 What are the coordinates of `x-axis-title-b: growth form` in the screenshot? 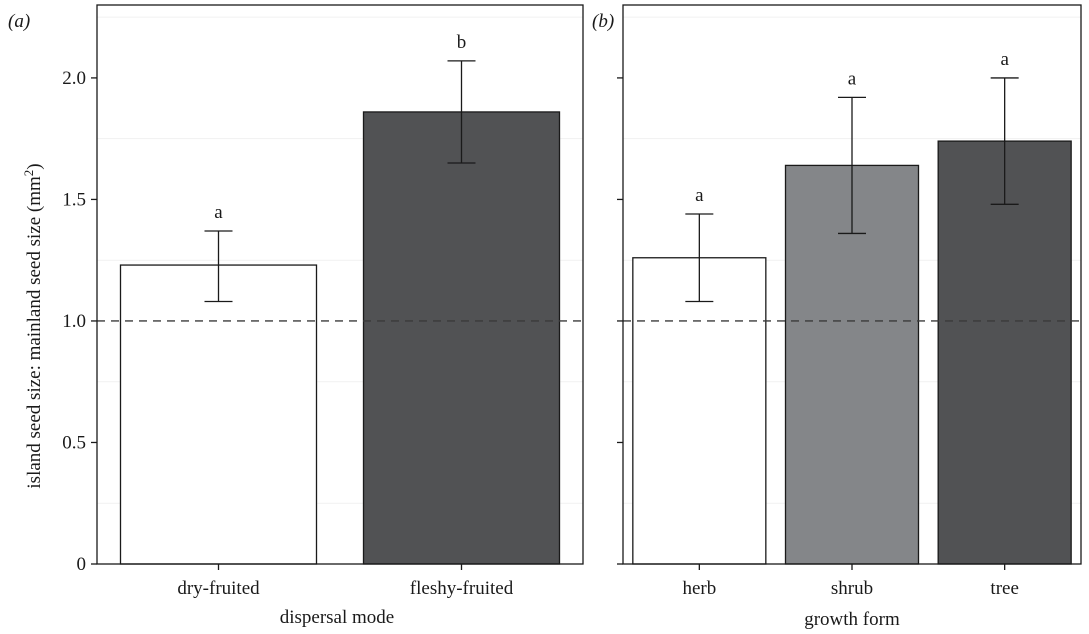 It's located at (852, 619).